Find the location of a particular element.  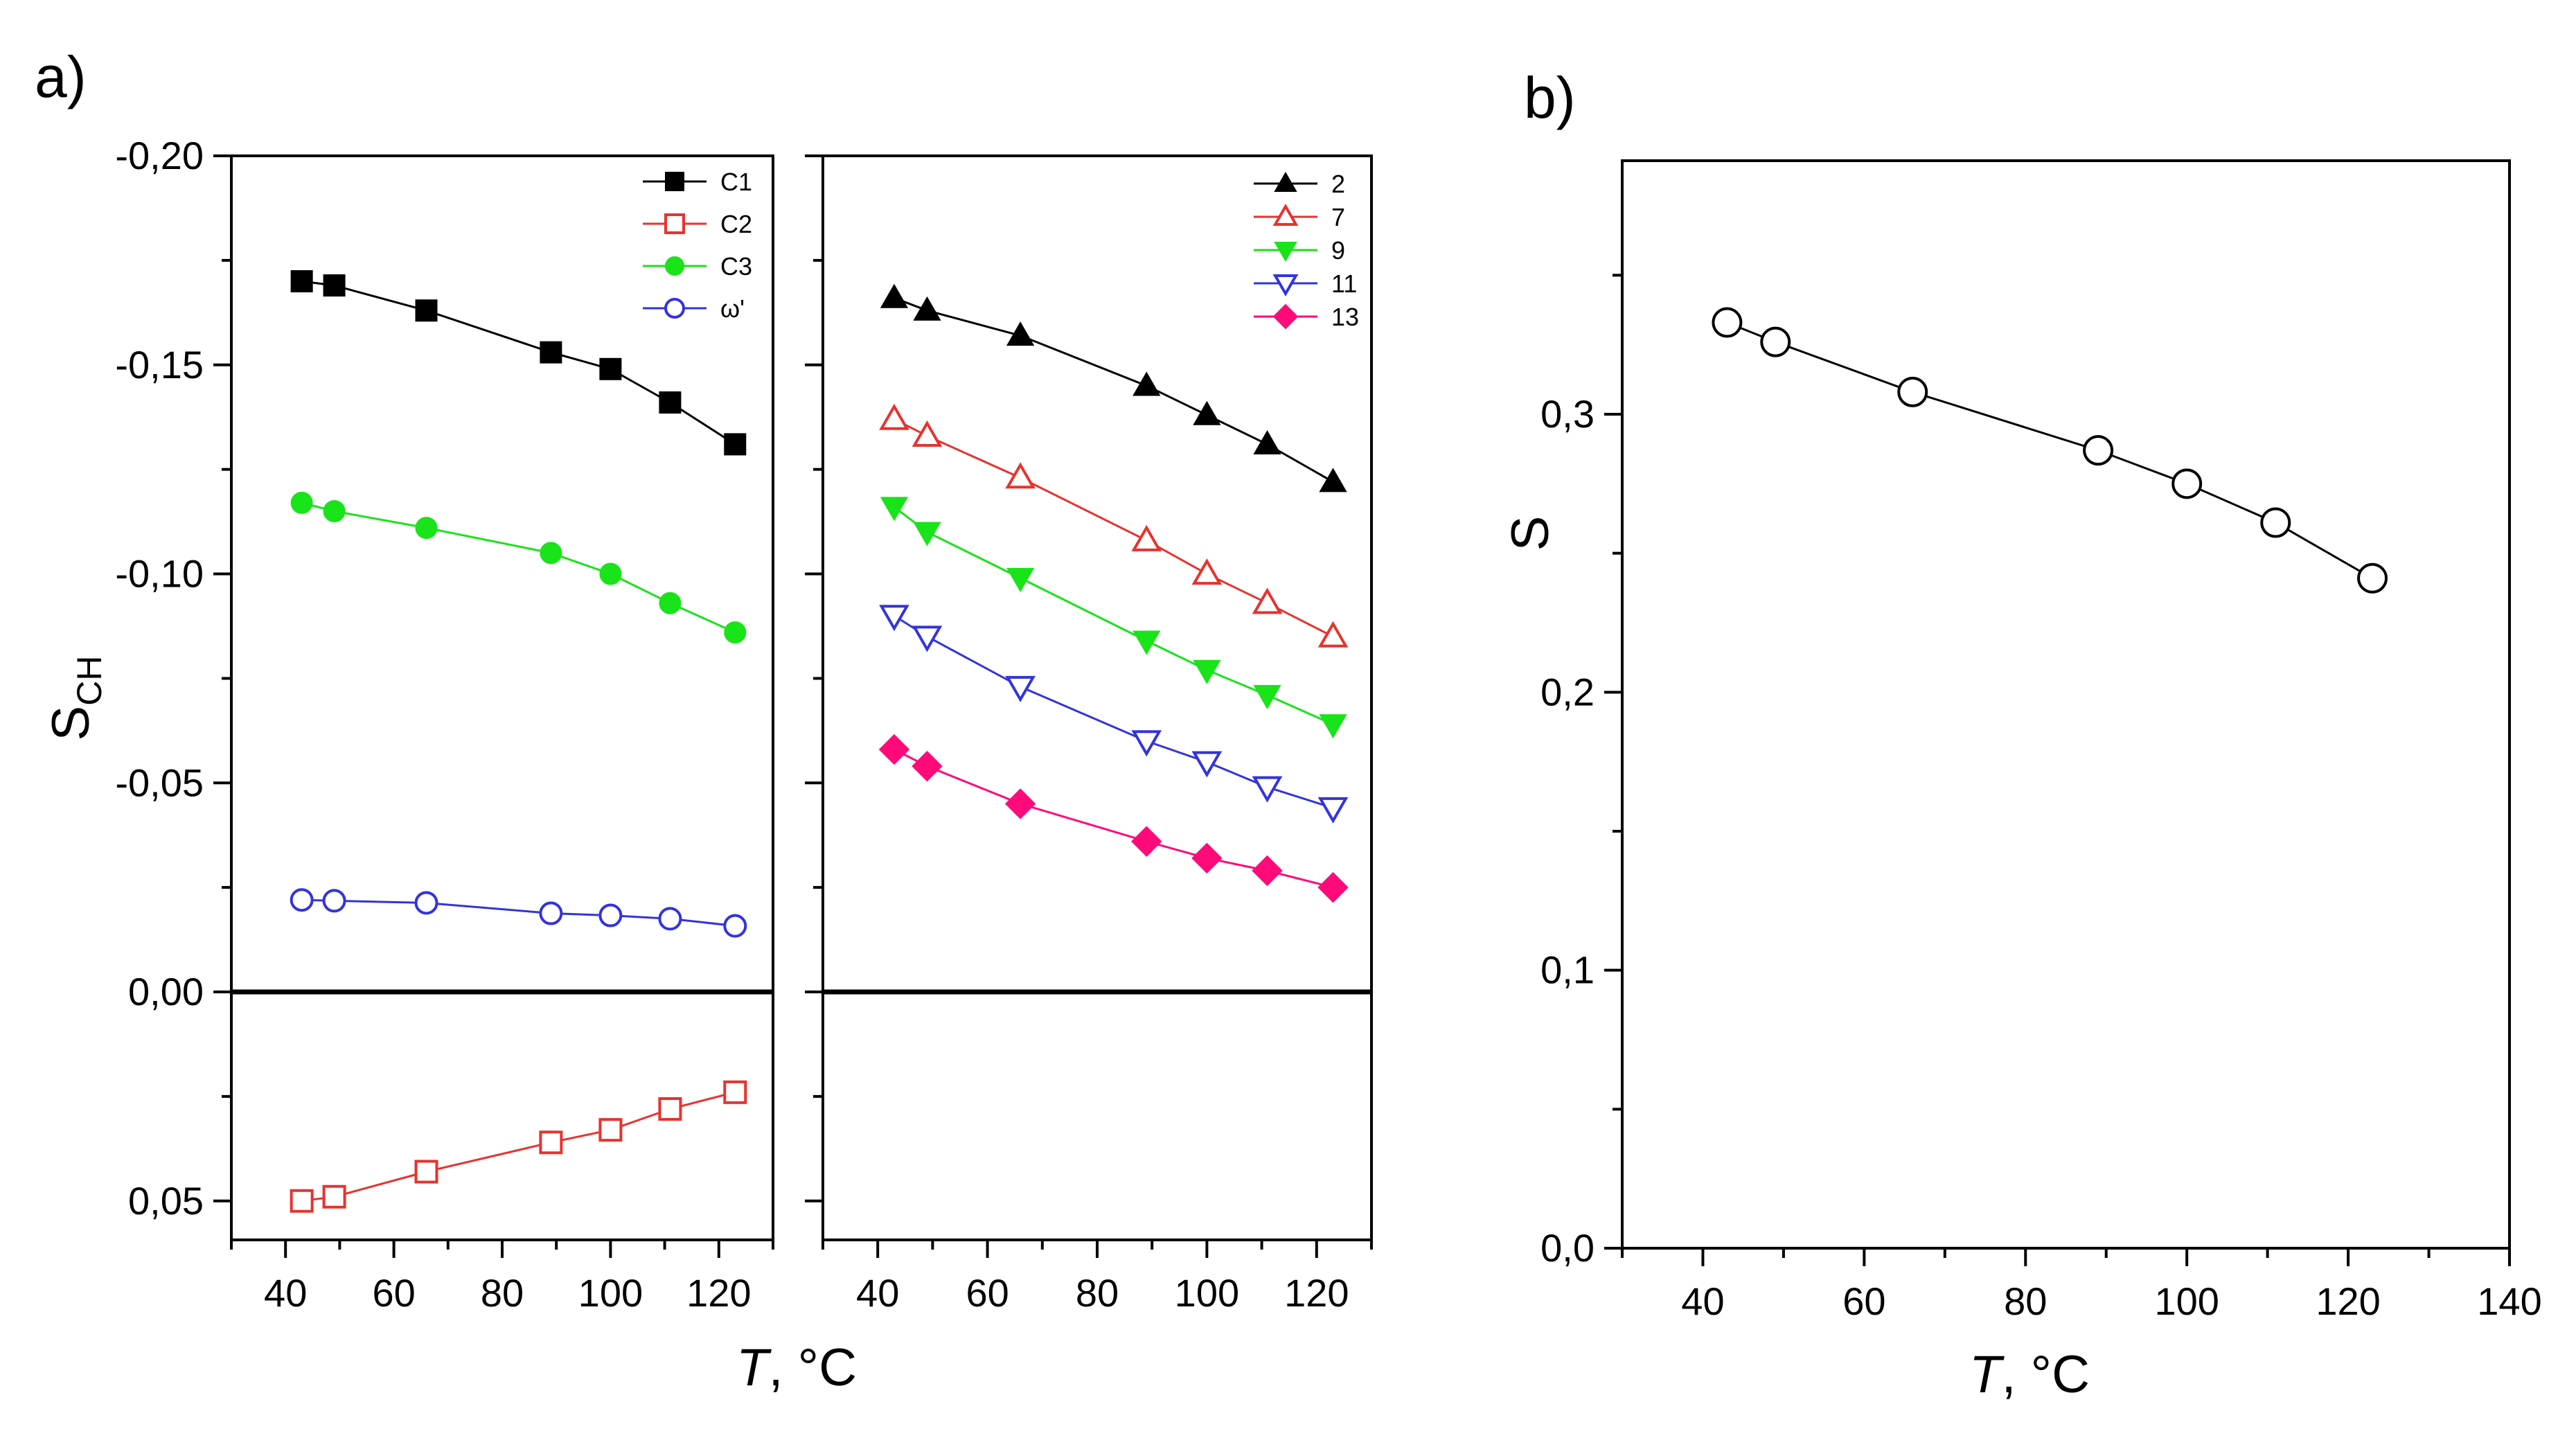

y-ticks-a-left: -0,20 -0,15 -0,10 -0,05 0,00 0,05 is located at coordinates (173, 678).